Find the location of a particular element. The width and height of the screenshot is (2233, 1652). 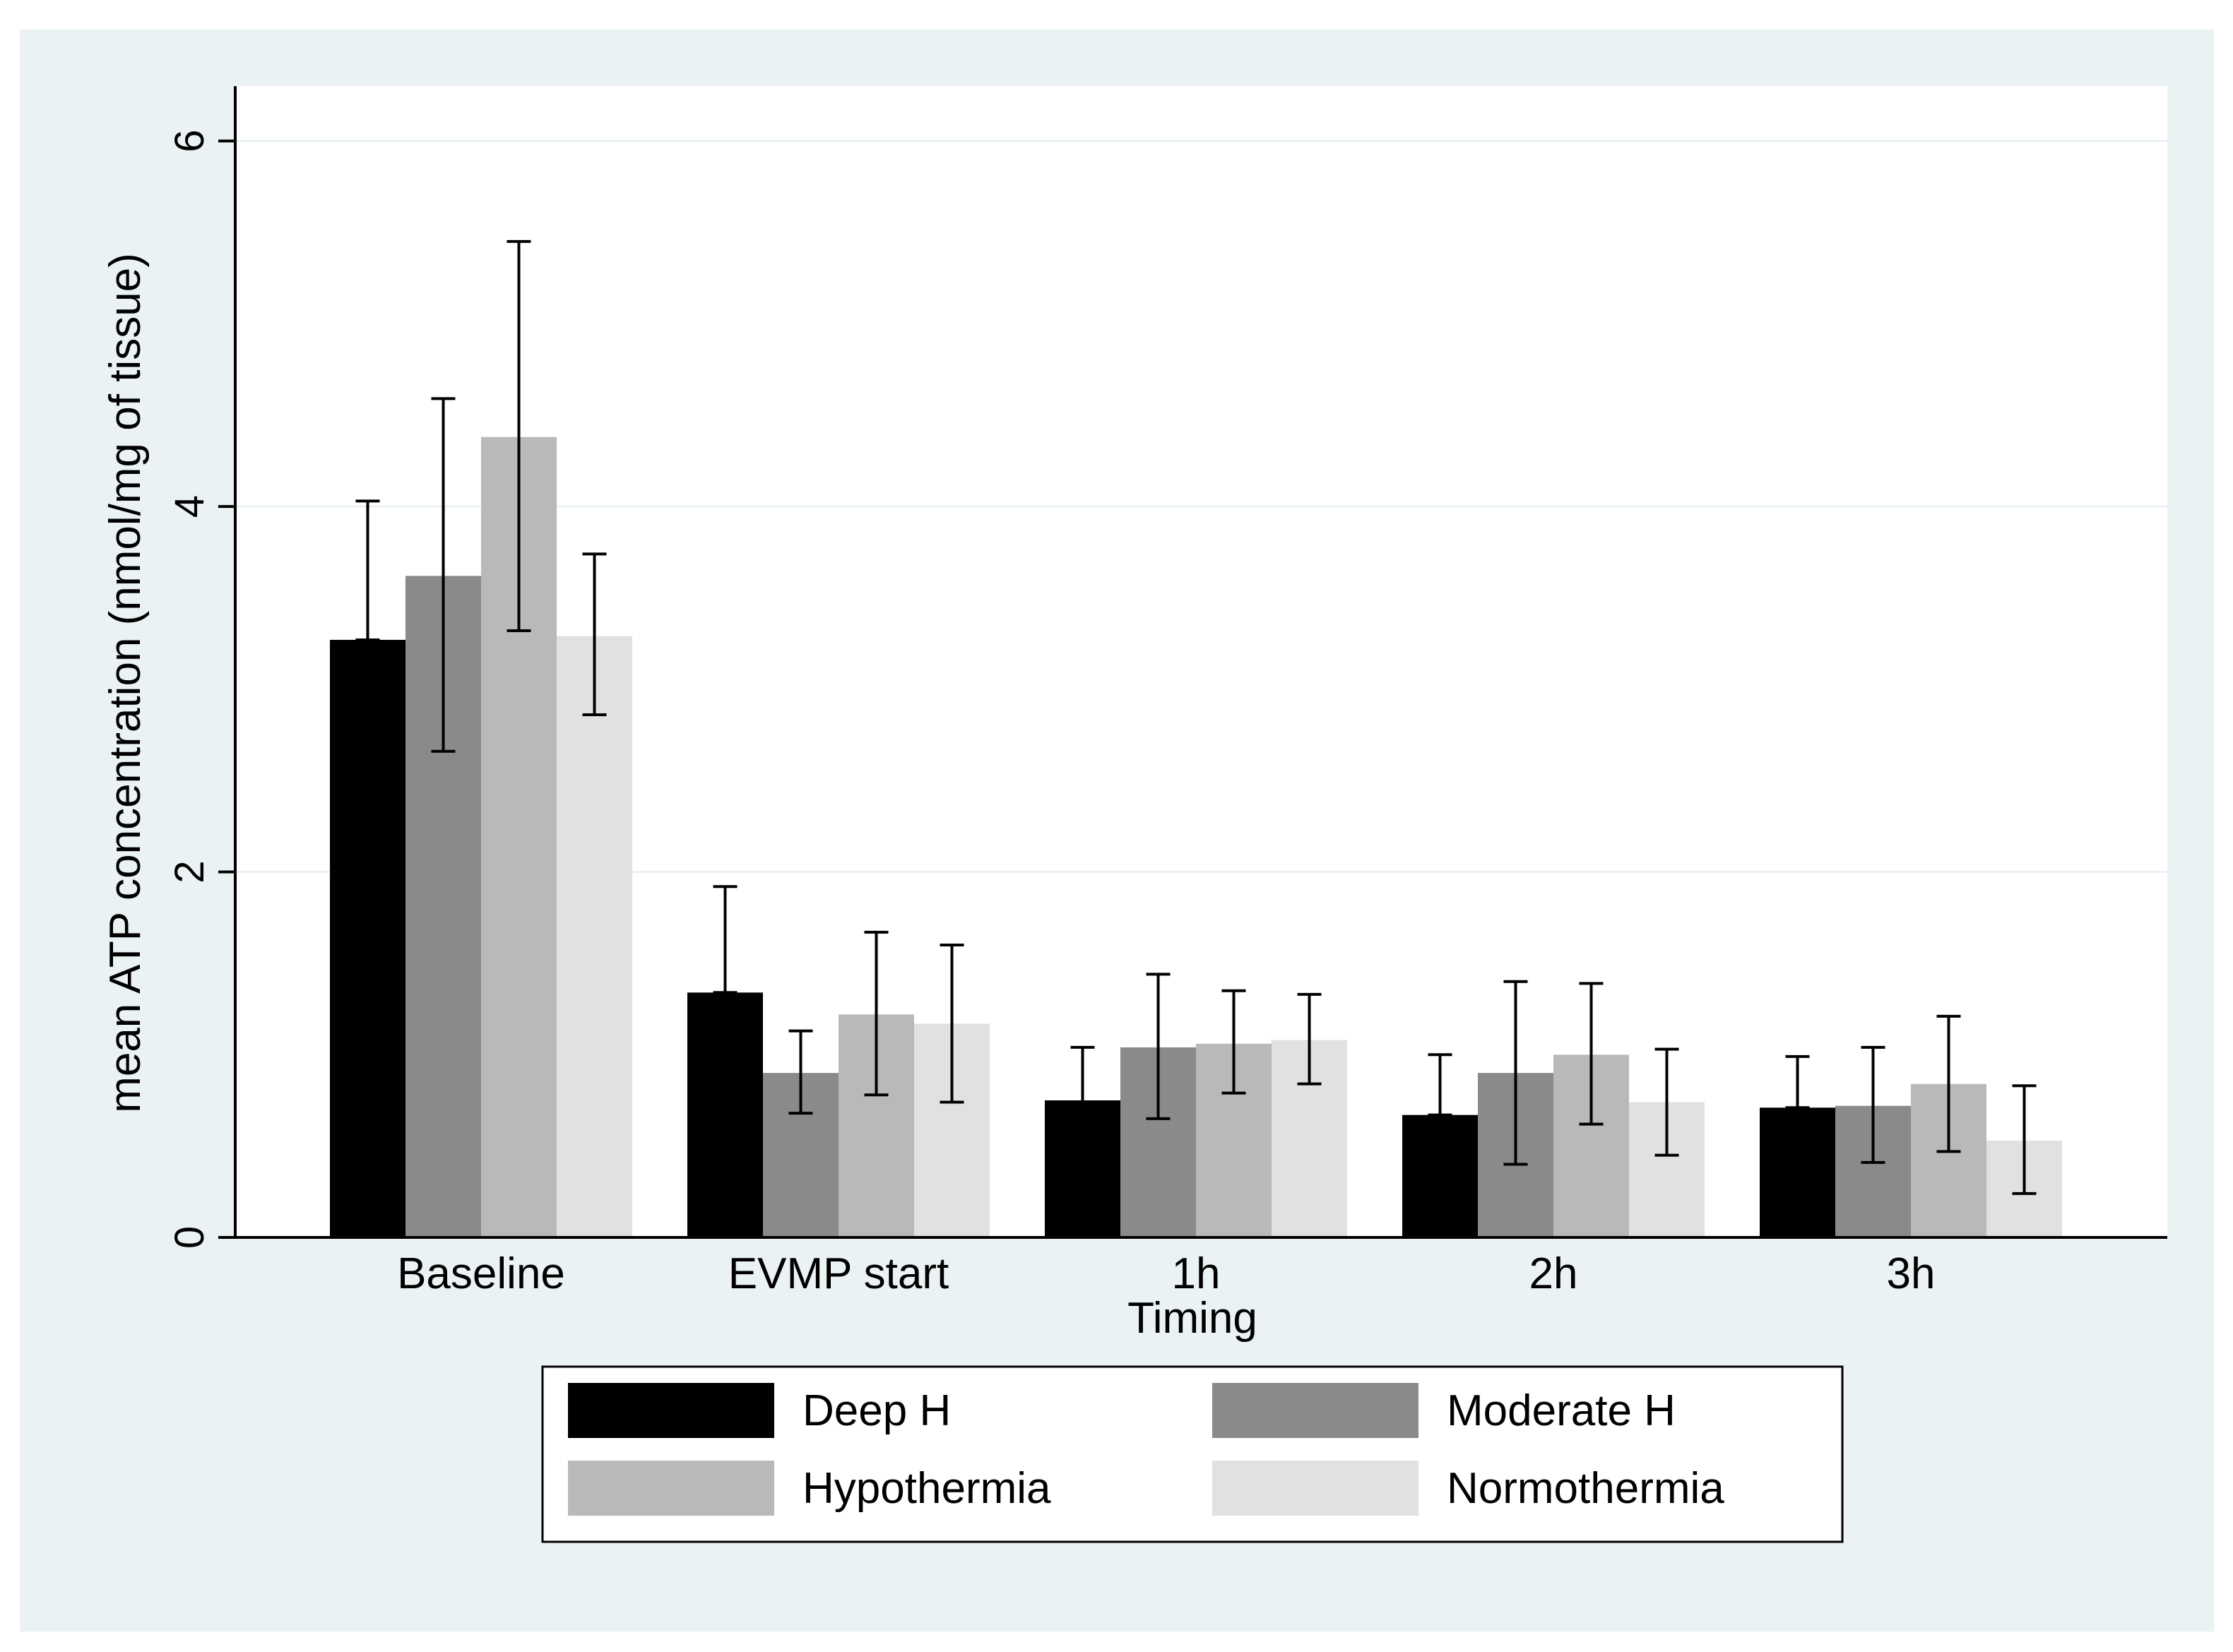

legend-label: Normothermia is located at coordinates (1585, 1488).